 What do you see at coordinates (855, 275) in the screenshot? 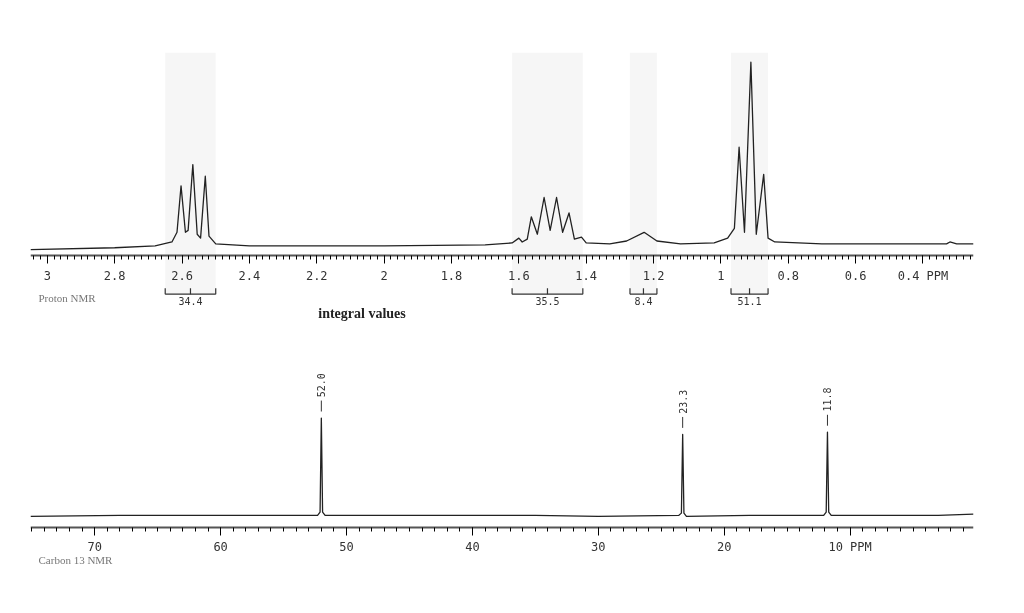
I see `x-tick-label: 0.6` at bounding box center [855, 275].